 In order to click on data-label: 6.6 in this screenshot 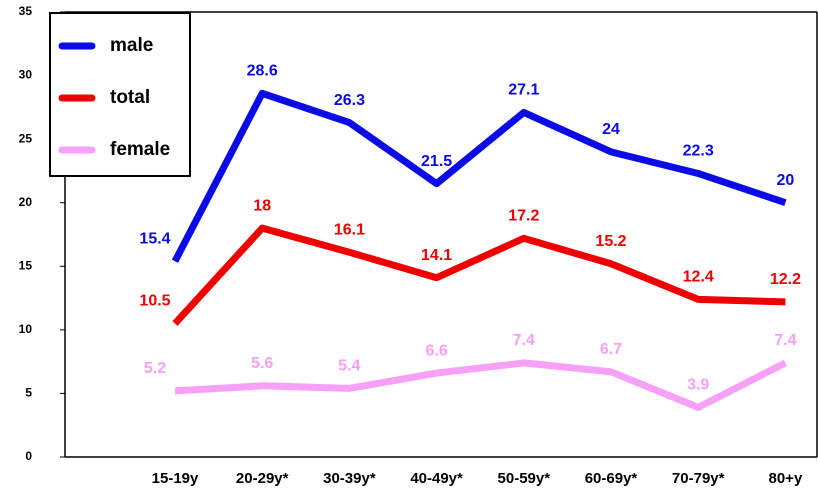, I will do `click(436, 350)`.